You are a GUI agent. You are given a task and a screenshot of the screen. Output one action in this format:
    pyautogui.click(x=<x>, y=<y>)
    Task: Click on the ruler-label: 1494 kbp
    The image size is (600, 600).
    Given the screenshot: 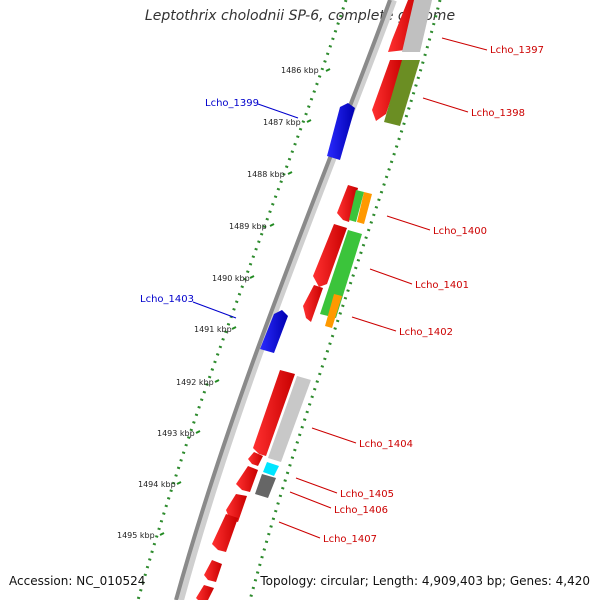 What is the action you would take?
    pyautogui.click(x=157, y=484)
    